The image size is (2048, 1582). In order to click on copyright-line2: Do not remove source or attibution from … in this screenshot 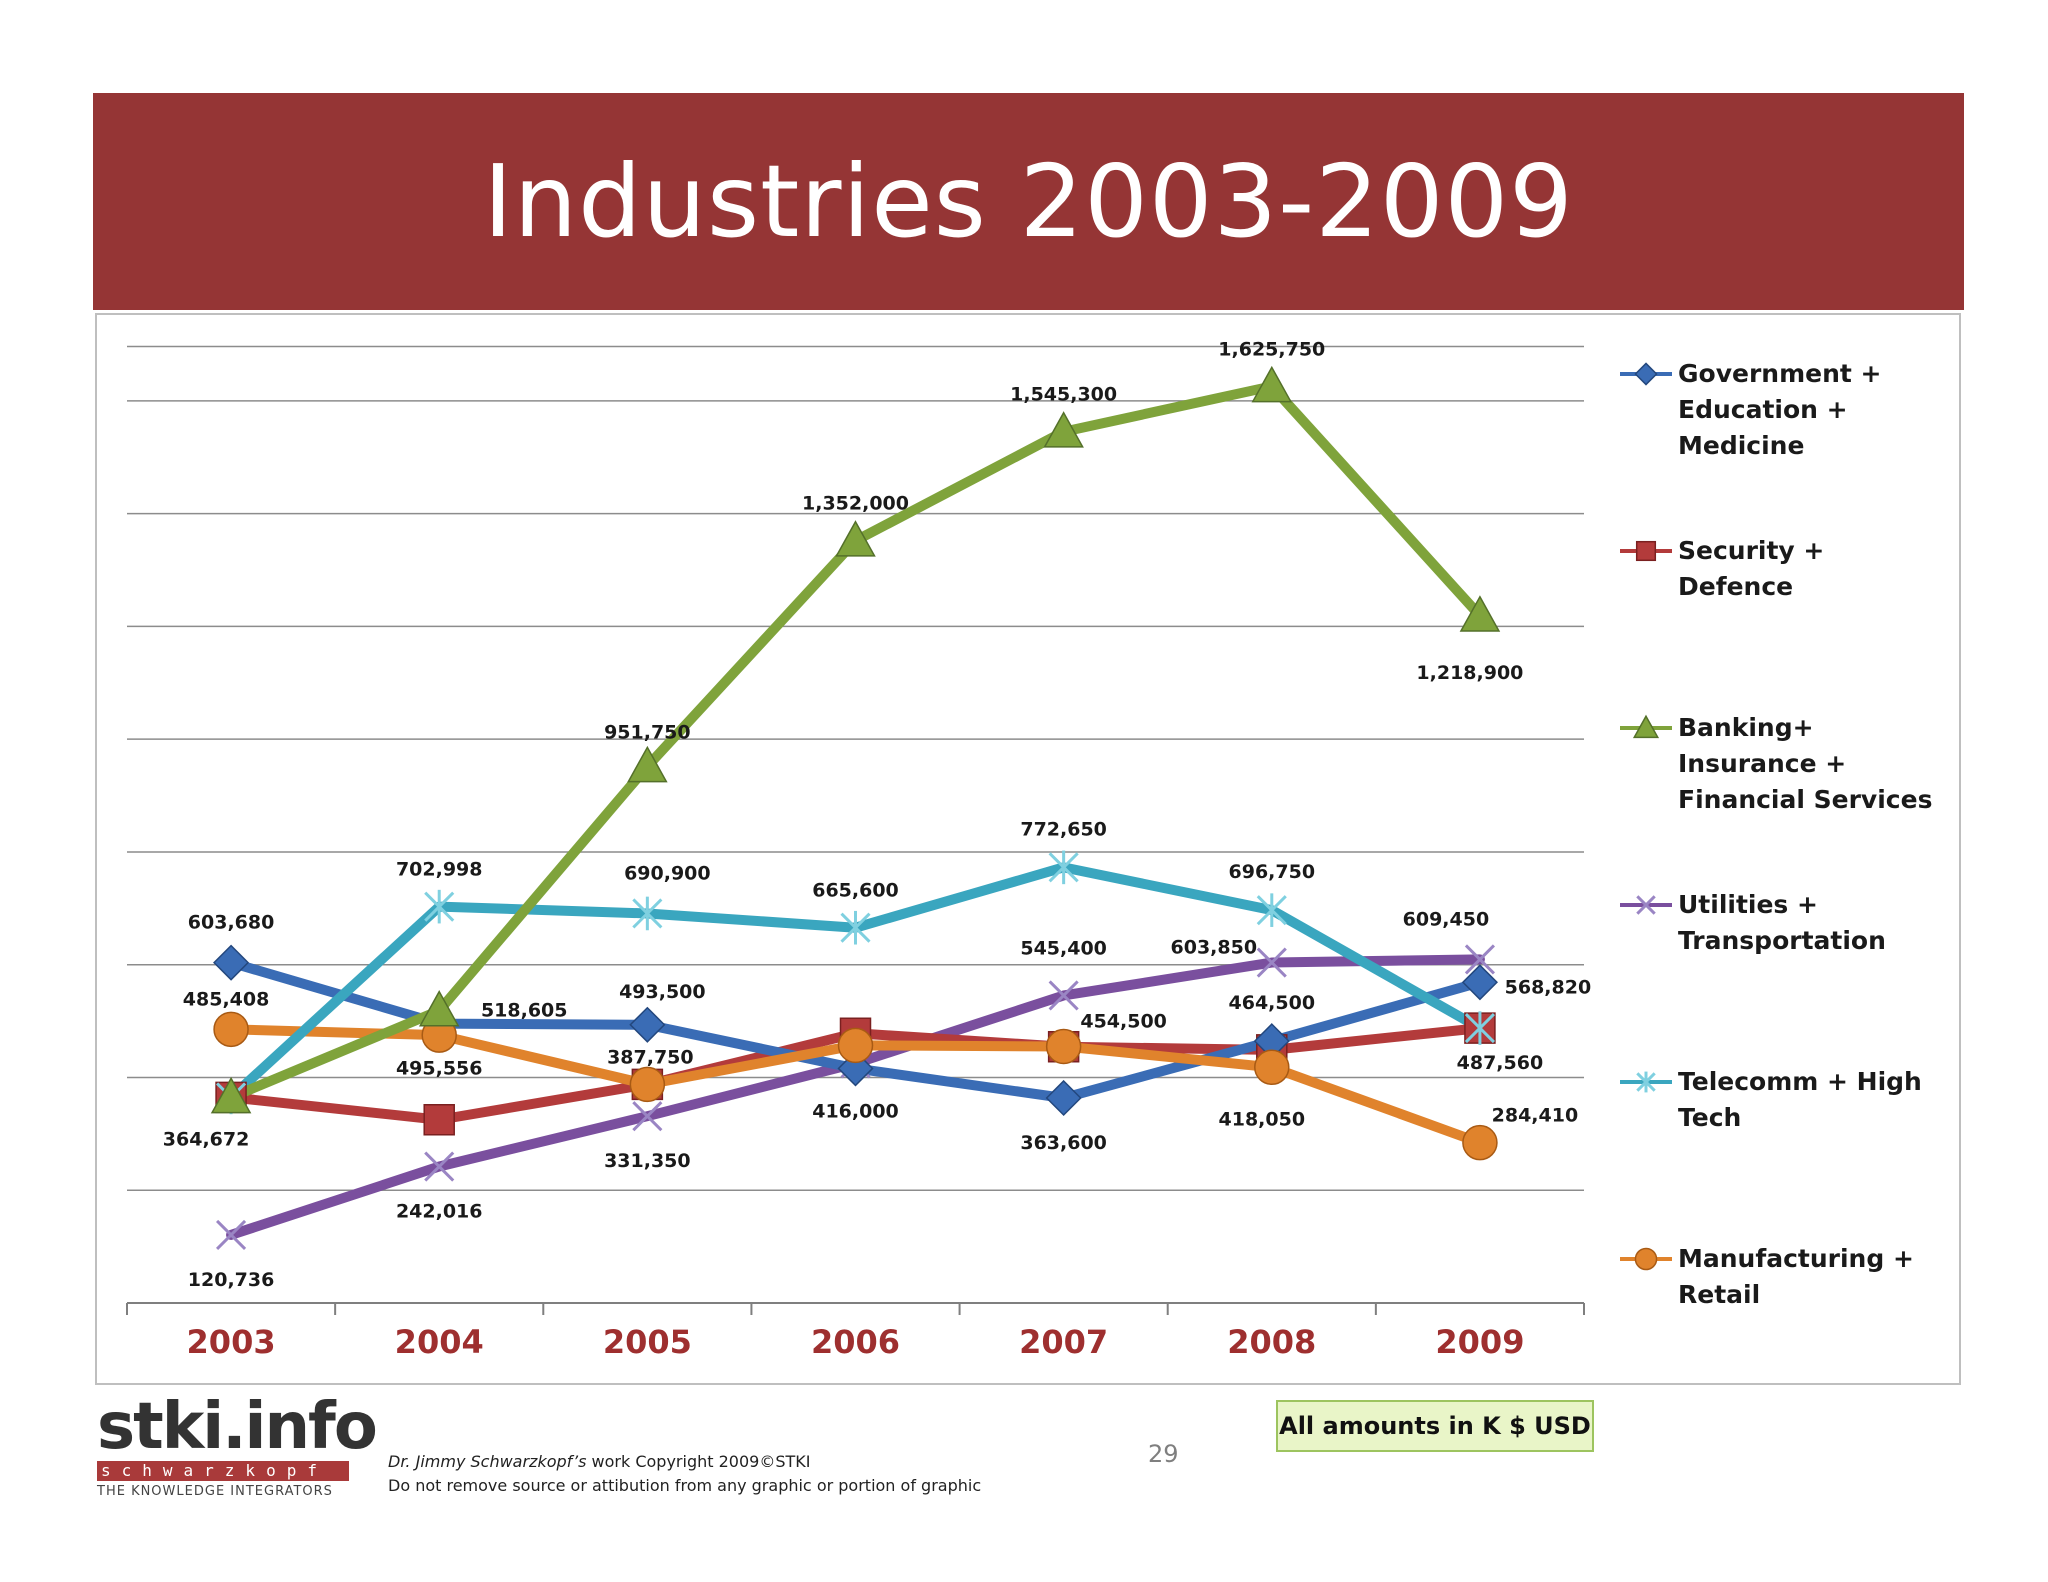, I will do `click(685, 1485)`.